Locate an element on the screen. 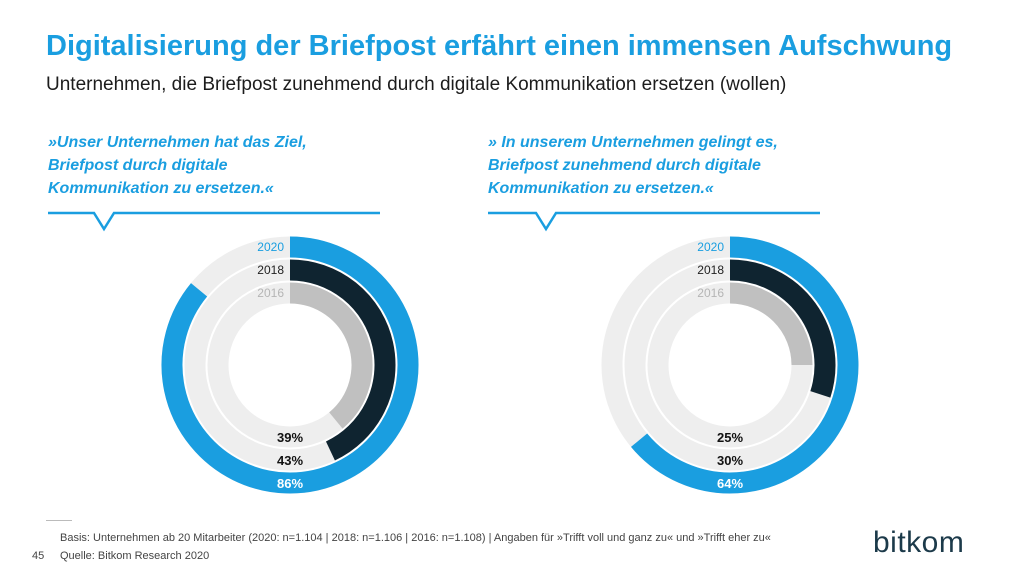  bitkom-logo: bitkom is located at coordinates (919, 542).